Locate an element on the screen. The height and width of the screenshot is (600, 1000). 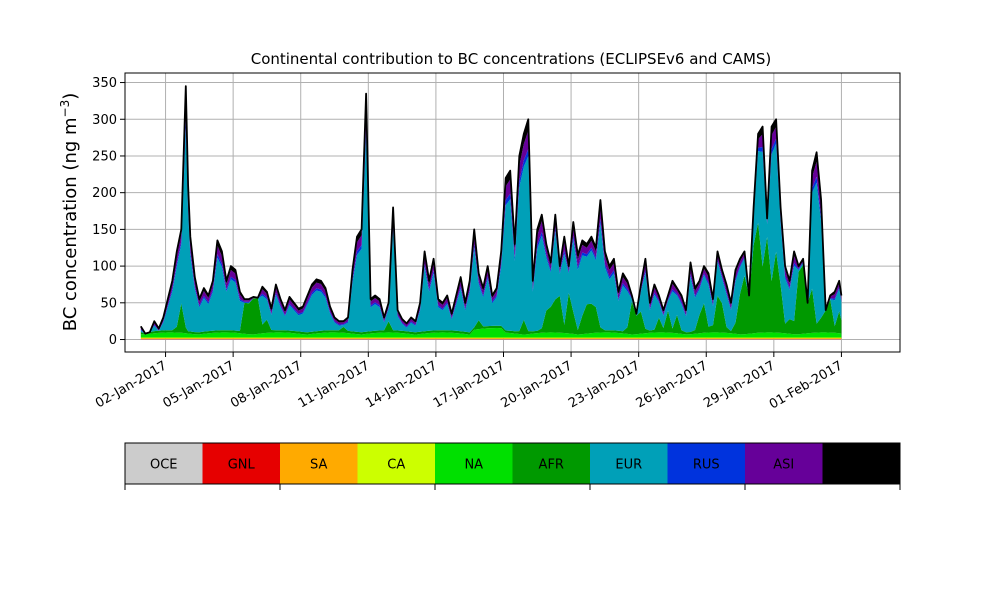
legend-label-rus: RUS is located at coordinates (706, 465).